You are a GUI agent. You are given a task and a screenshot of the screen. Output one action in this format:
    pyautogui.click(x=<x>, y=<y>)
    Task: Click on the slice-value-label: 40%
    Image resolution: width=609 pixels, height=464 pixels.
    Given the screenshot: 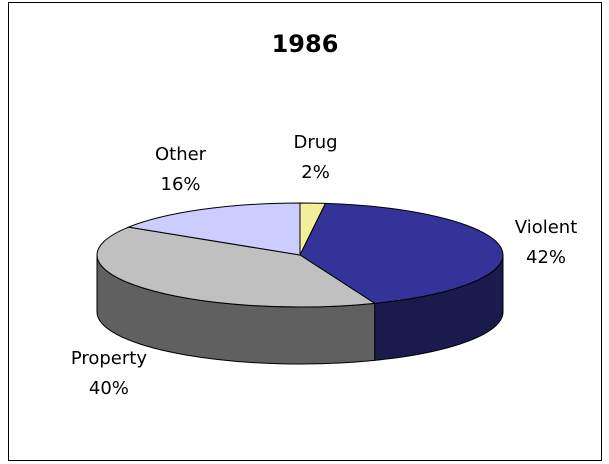 What is the action you would take?
    pyautogui.click(x=109, y=388)
    